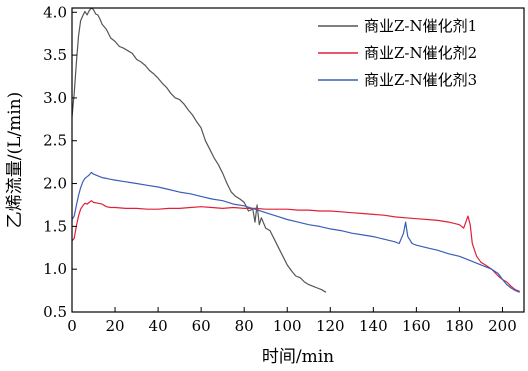 The width and height of the screenshot is (528, 371). What do you see at coordinates (72, 326) in the screenshot?
I see `x-tick-label: 0` at bounding box center [72, 326].